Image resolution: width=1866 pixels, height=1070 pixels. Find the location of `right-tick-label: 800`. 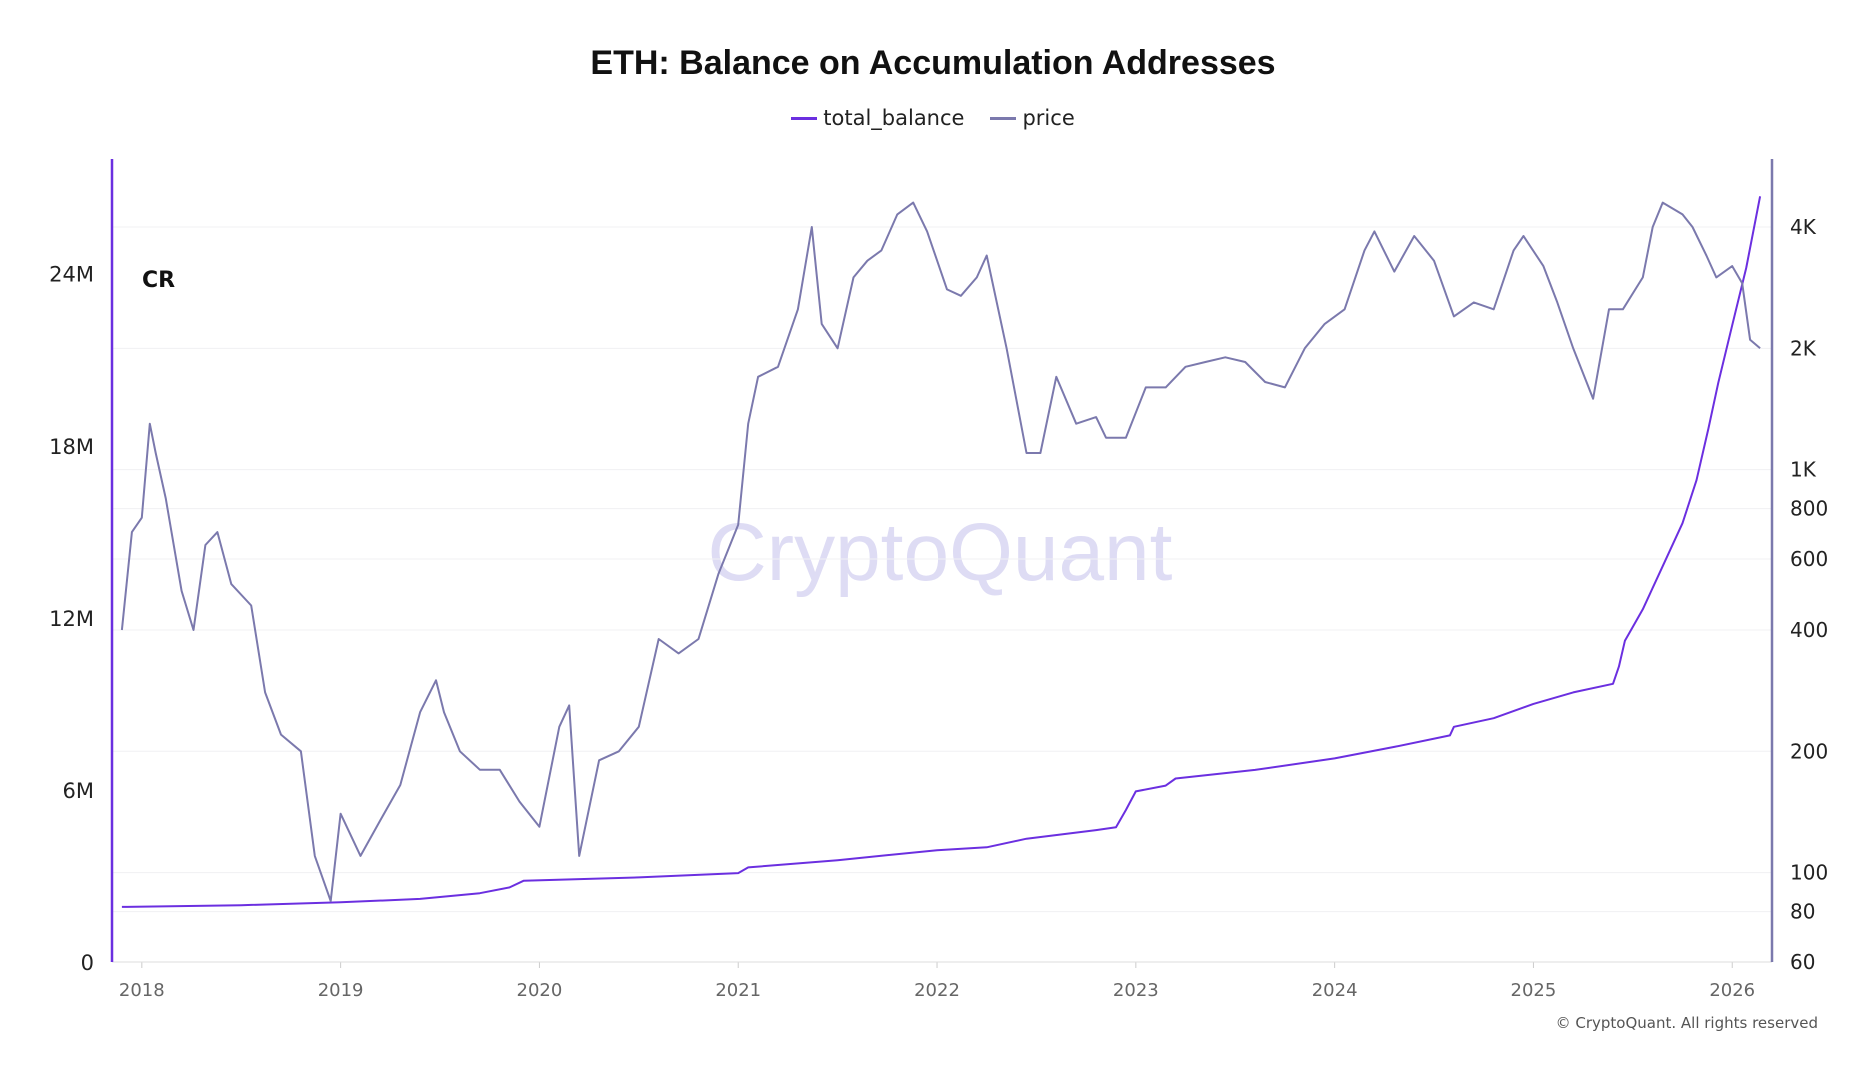

right-tick-label: 800 is located at coordinates (1809, 509).